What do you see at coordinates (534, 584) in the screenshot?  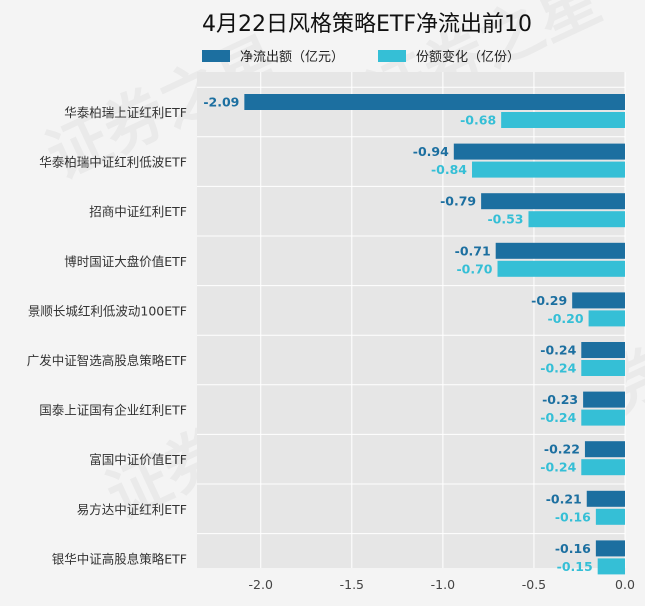 I see `x-tick-label: -0.5` at bounding box center [534, 584].